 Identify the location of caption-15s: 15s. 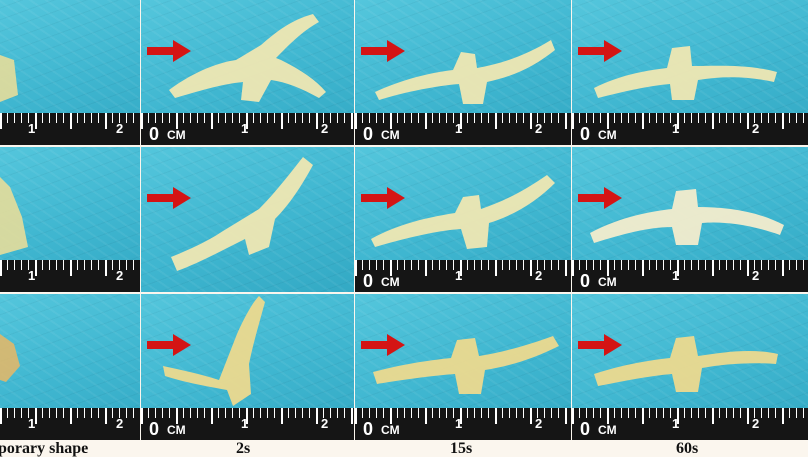
(461, 448).